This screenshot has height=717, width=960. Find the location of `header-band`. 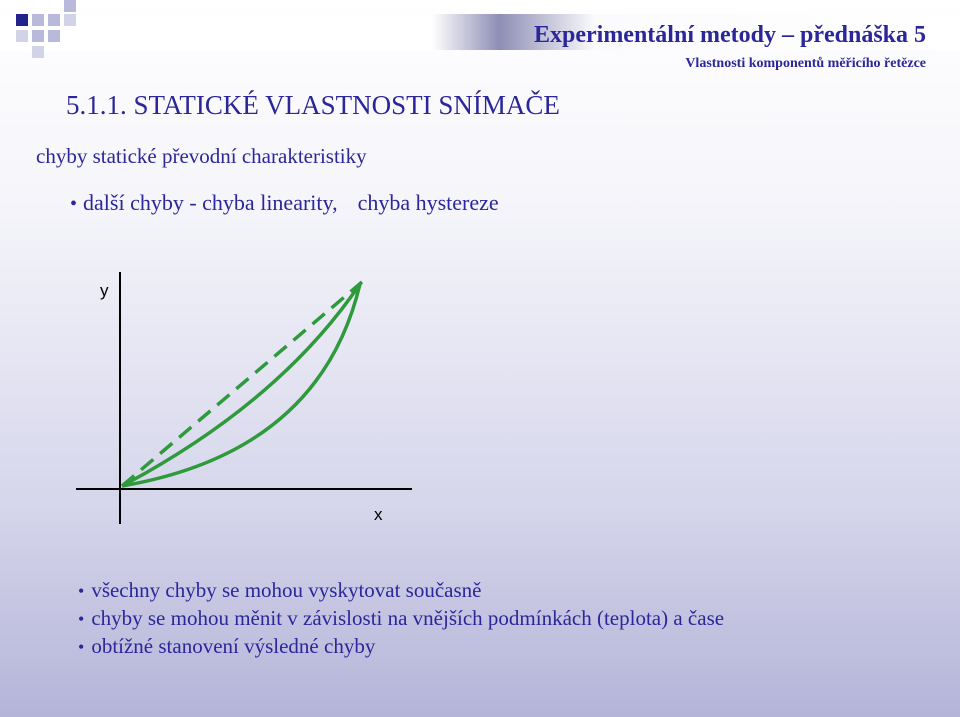

header-band is located at coordinates (480, 32).